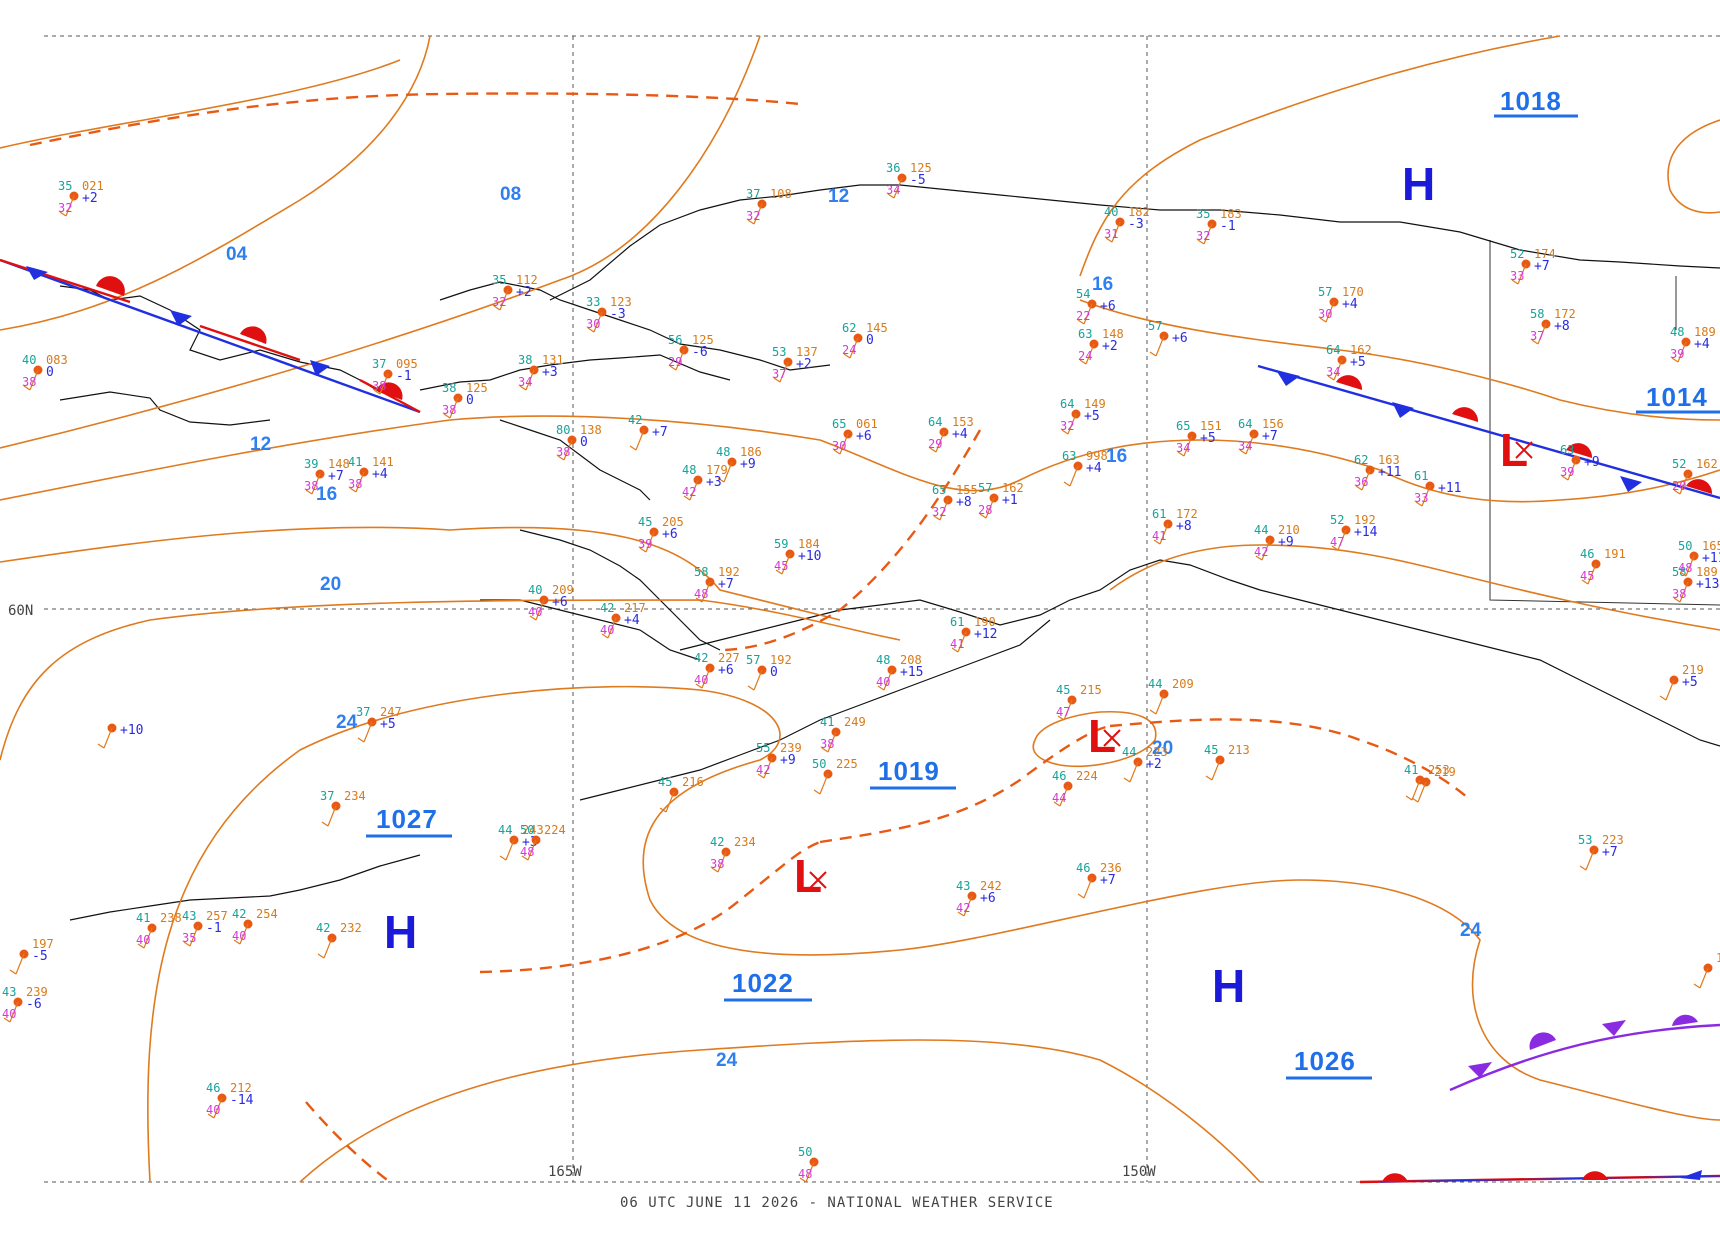 Image resolution: width=1720 pixels, height=1260 pixels. Describe the element at coordinates (1136, 224) in the screenshot. I see `station-tendency: -3` at that location.